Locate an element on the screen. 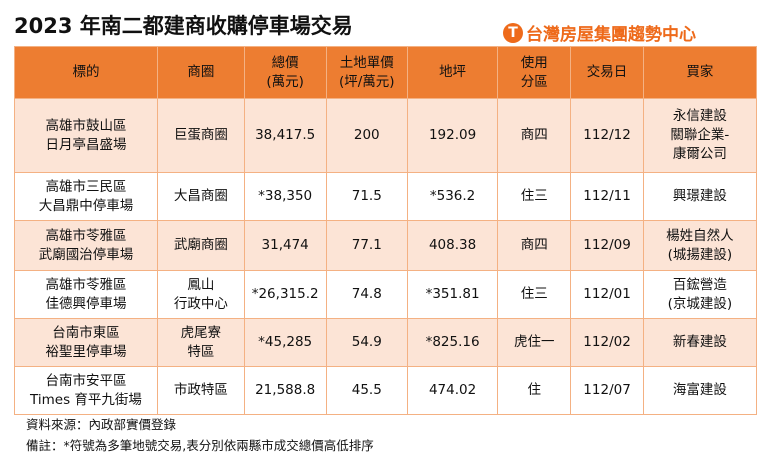 The width and height of the screenshot is (757, 469). cell-line: *45,285 is located at coordinates (285, 342).